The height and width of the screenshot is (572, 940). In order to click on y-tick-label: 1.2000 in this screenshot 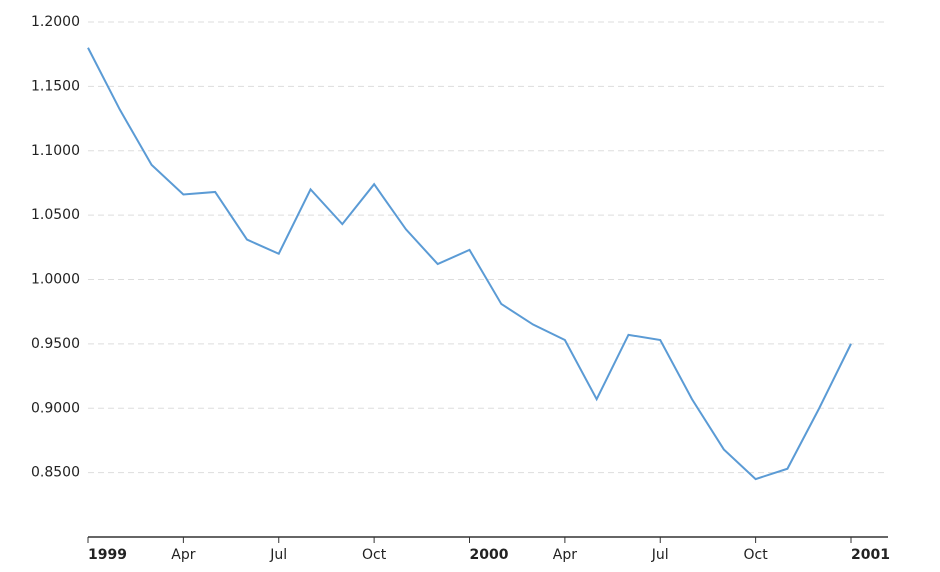, I will do `click(55, 22)`.